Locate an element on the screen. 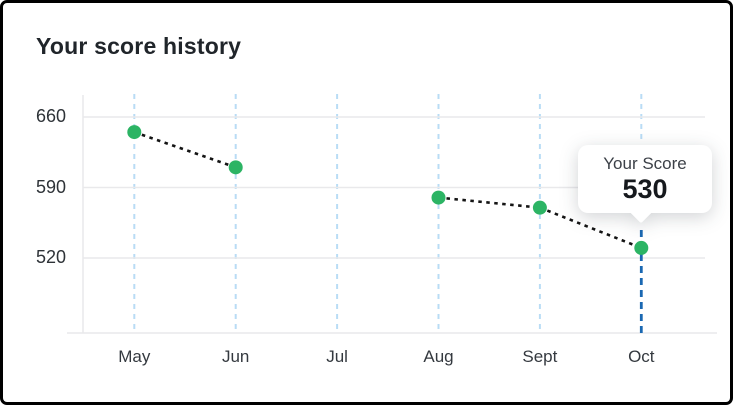 The height and width of the screenshot is (405, 733). x-axis-tick-sept: Sept is located at coordinates (540, 356).